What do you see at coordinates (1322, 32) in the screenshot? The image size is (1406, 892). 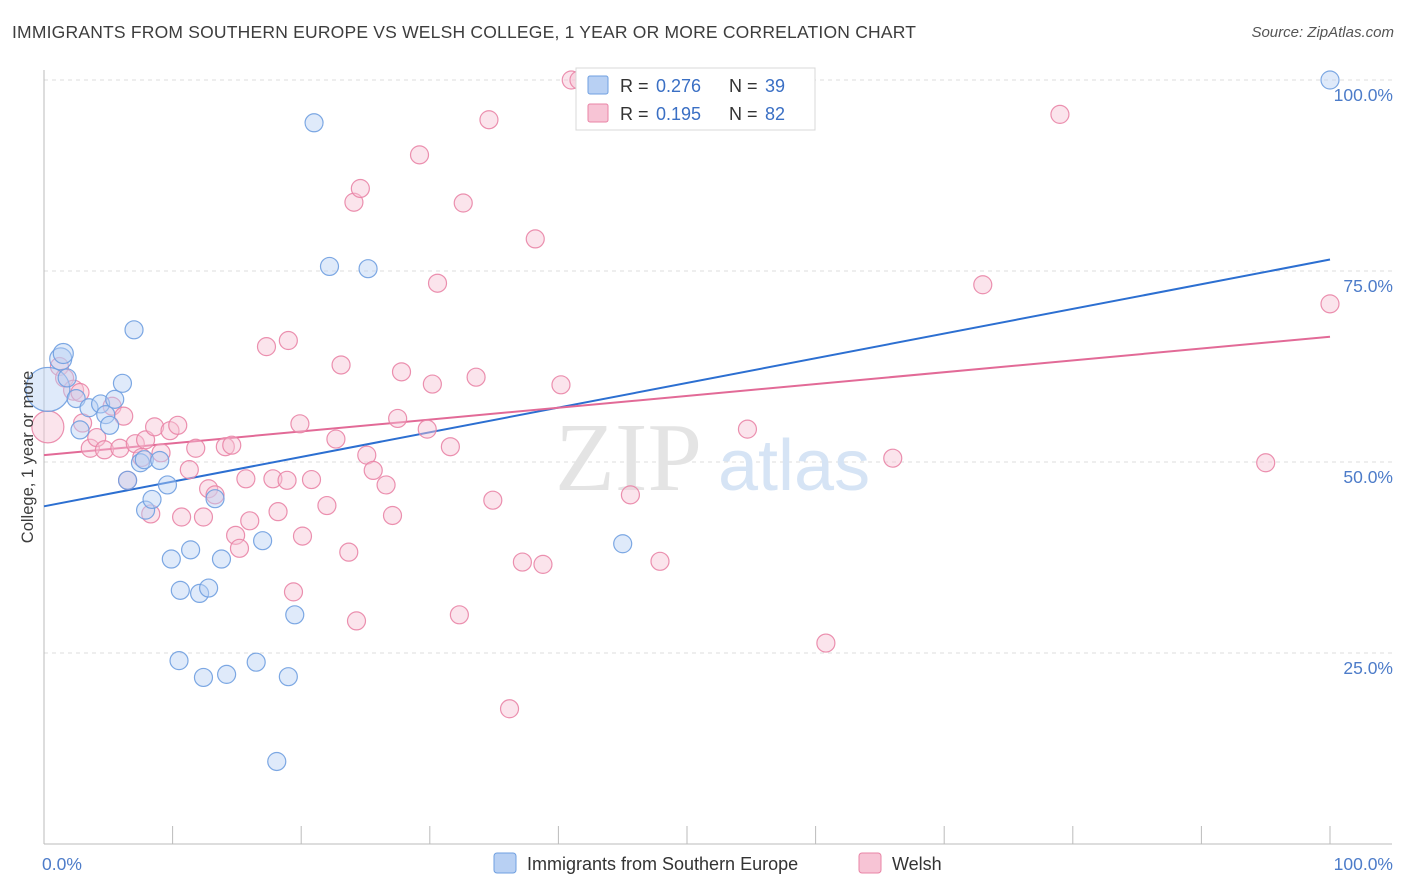 I see `source-label: Source: ZipAtlas.com` at bounding box center [1322, 32].